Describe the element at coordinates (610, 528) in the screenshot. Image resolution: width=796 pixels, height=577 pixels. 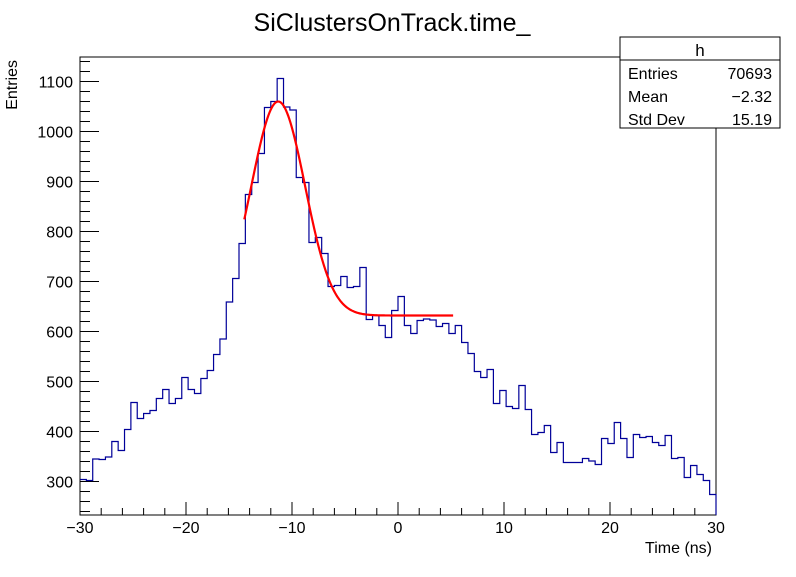
I see `x-tick-label: 20` at that location.